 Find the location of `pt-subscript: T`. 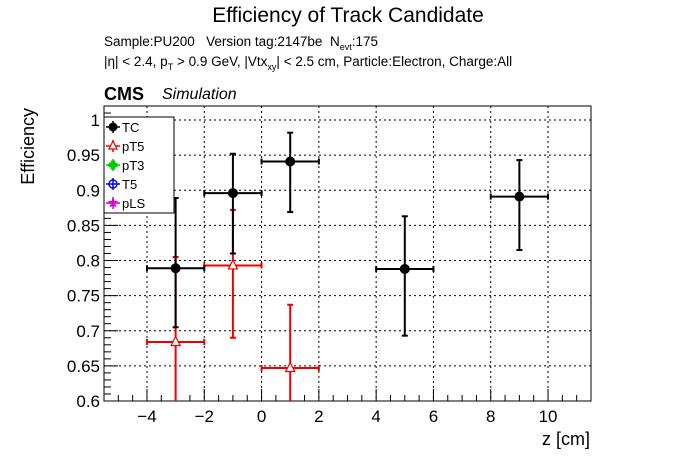

pt-subscript: T is located at coordinates (170, 67).